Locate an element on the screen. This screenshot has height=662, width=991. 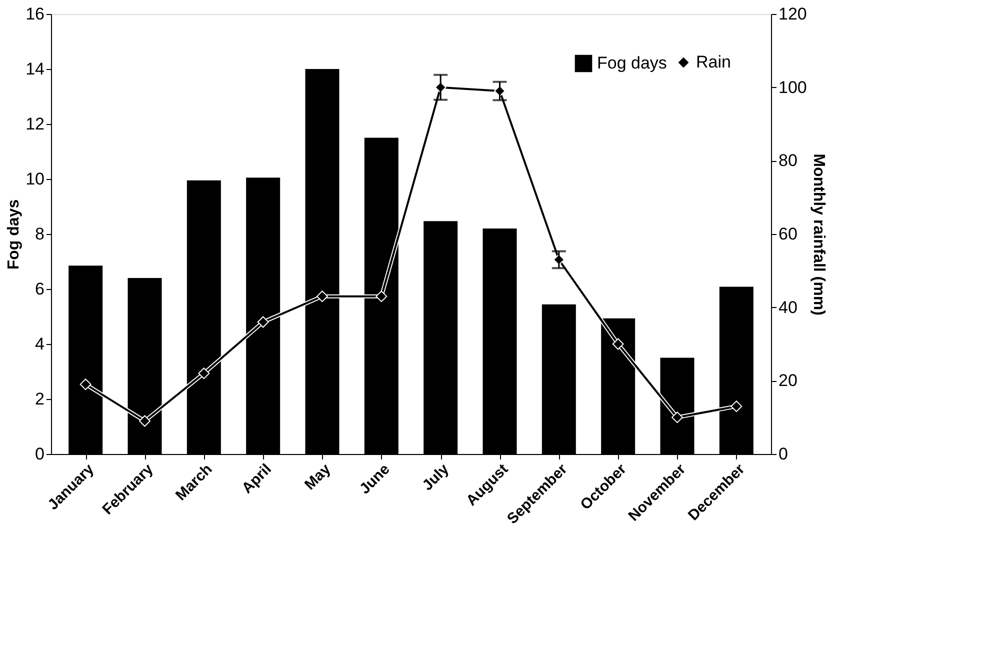
y2-tick-label: 20 is located at coordinates (788, 380).